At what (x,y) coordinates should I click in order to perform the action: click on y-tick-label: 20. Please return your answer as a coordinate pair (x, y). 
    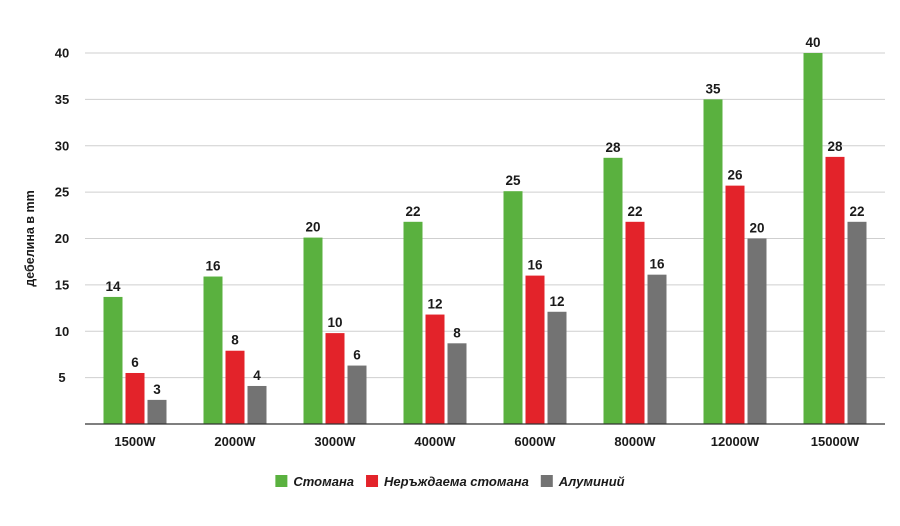
    Looking at the image, I should click on (62, 238).